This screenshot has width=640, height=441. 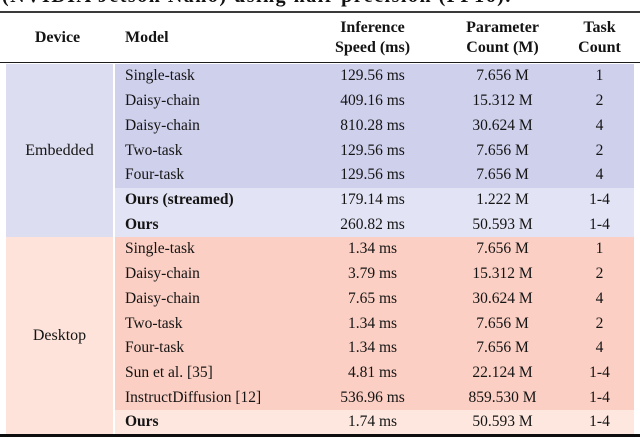 I want to click on header-device-label: Device, so click(x=57, y=37).